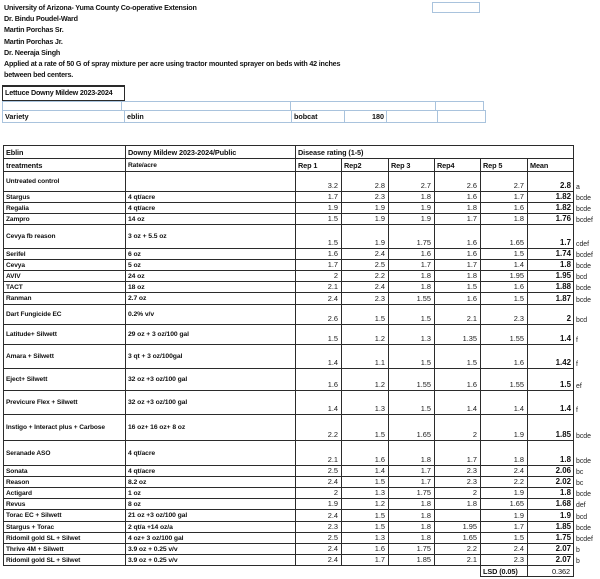  What do you see at coordinates (411, 236) in the screenshot?
I see `rep-value-cell: 1.75` at bounding box center [411, 236].